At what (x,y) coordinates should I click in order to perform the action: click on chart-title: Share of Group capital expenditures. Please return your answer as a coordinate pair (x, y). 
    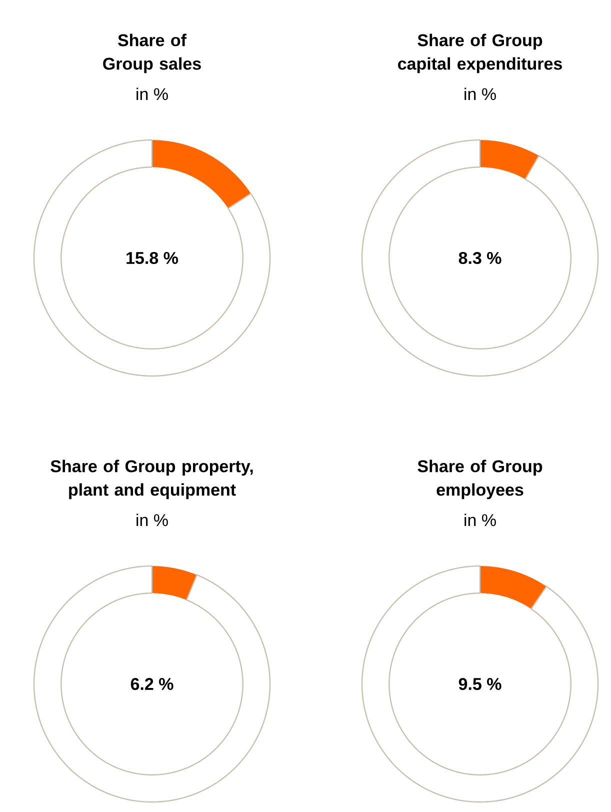
    Looking at the image, I should click on (480, 54).